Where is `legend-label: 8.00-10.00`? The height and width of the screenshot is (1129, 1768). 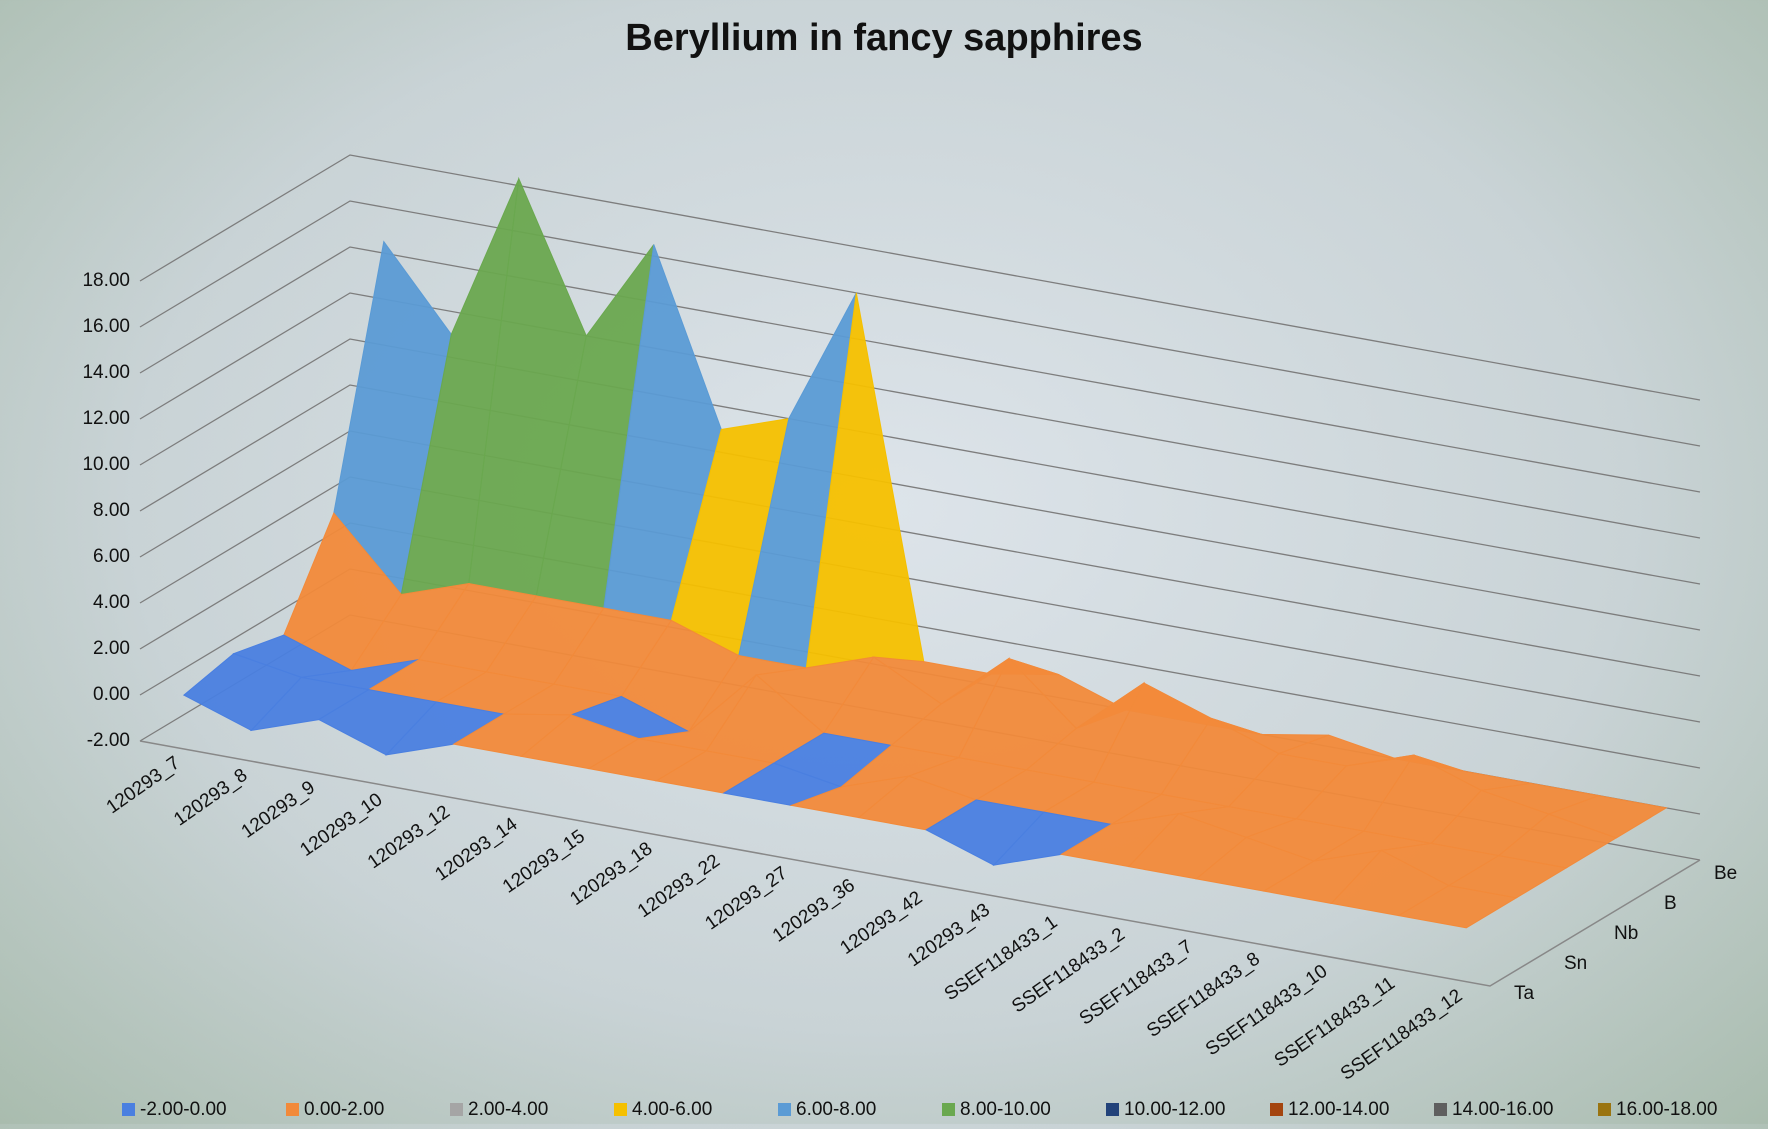
legend-label: 8.00-10.00 is located at coordinates (1005, 1109).